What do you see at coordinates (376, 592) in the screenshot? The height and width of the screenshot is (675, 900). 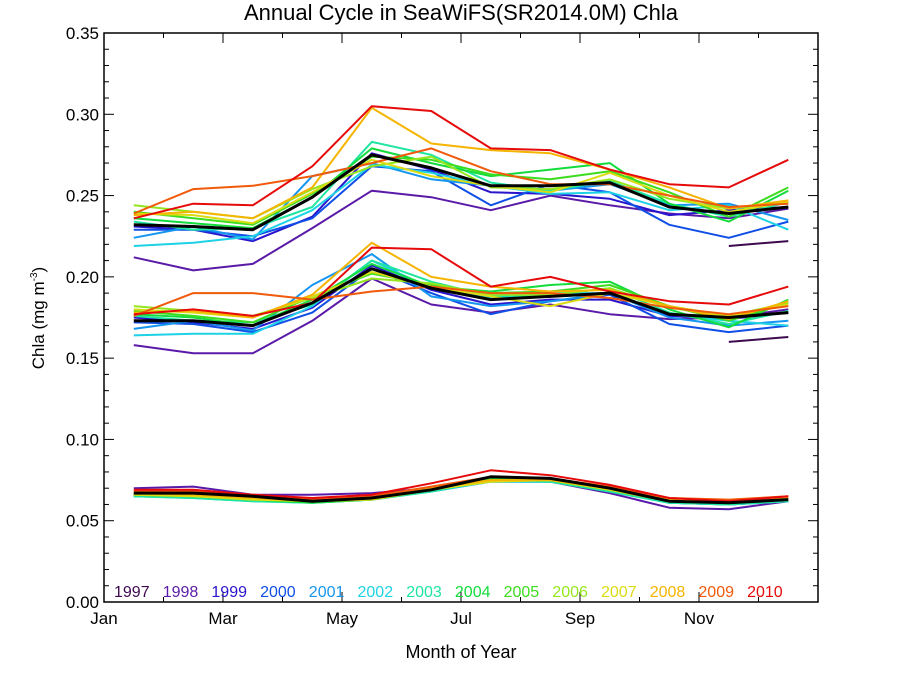 I see `legend-entry-2002: 2002` at bounding box center [376, 592].